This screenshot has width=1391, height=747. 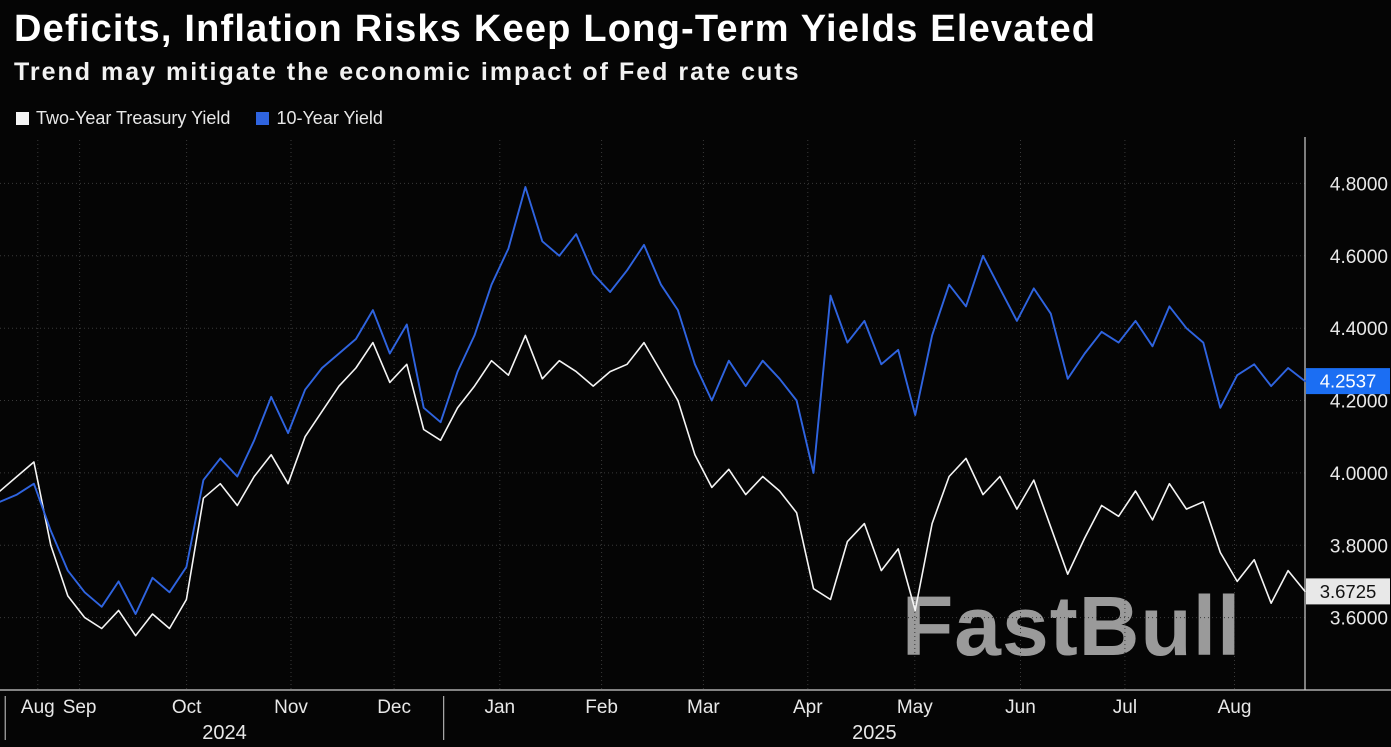 I want to click on y-axis-label: 4.2000, so click(x=1359, y=402).